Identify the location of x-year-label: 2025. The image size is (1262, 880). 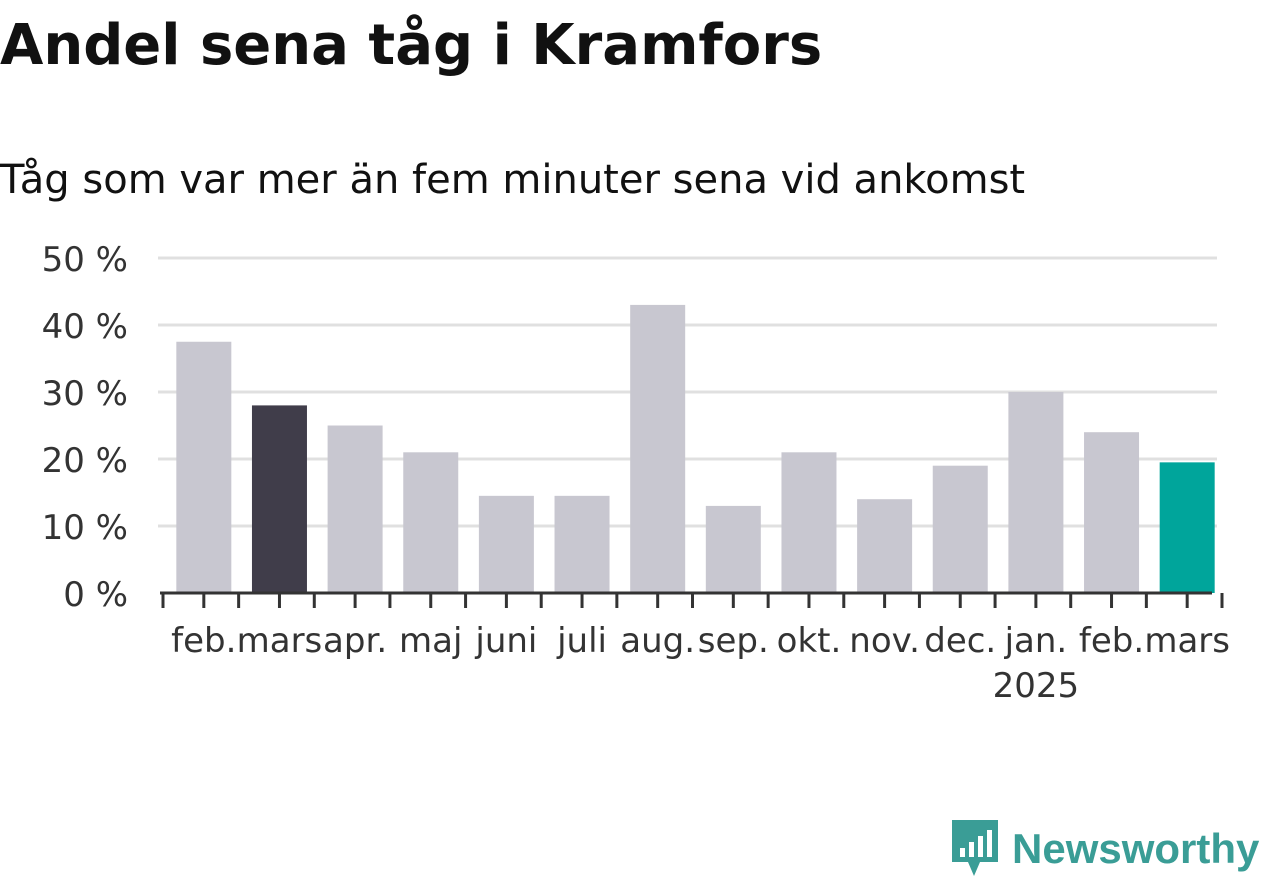
(1036, 686).